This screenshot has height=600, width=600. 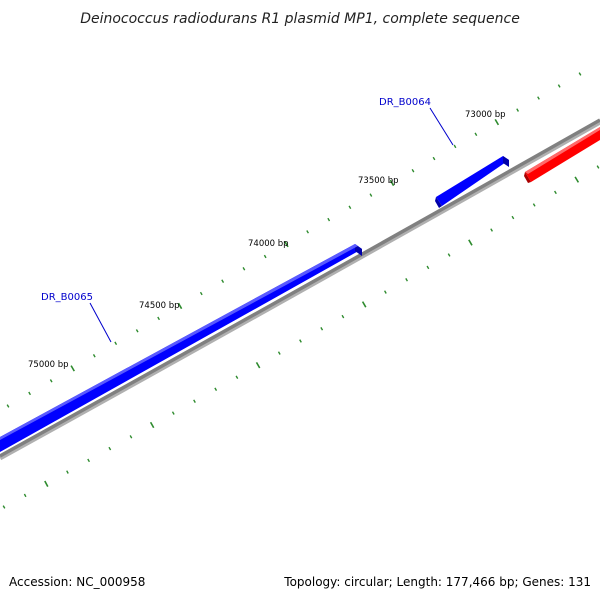 I want to click on scale-label-73500: 73500 bp, so click(x=378, y=181).